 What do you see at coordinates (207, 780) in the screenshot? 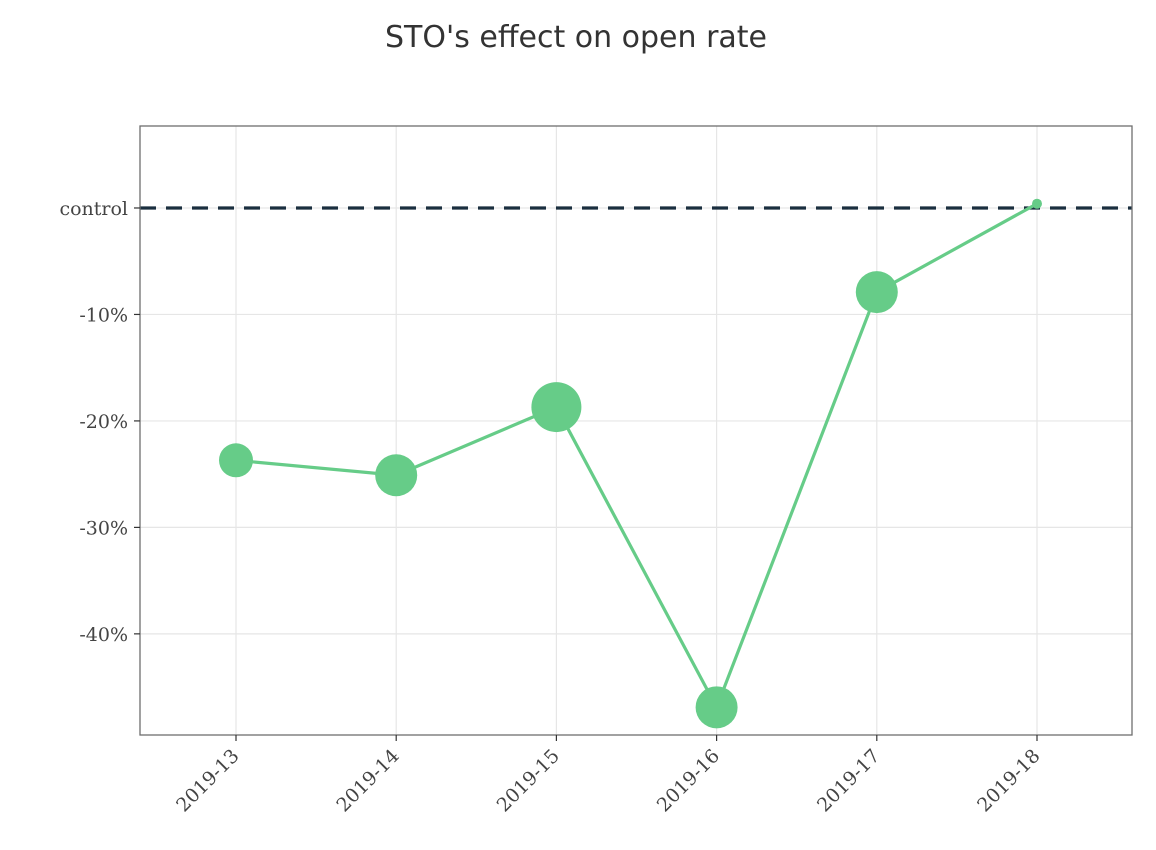
I see `x-tick-label: 2019-13` at bounding box center [207, 780].